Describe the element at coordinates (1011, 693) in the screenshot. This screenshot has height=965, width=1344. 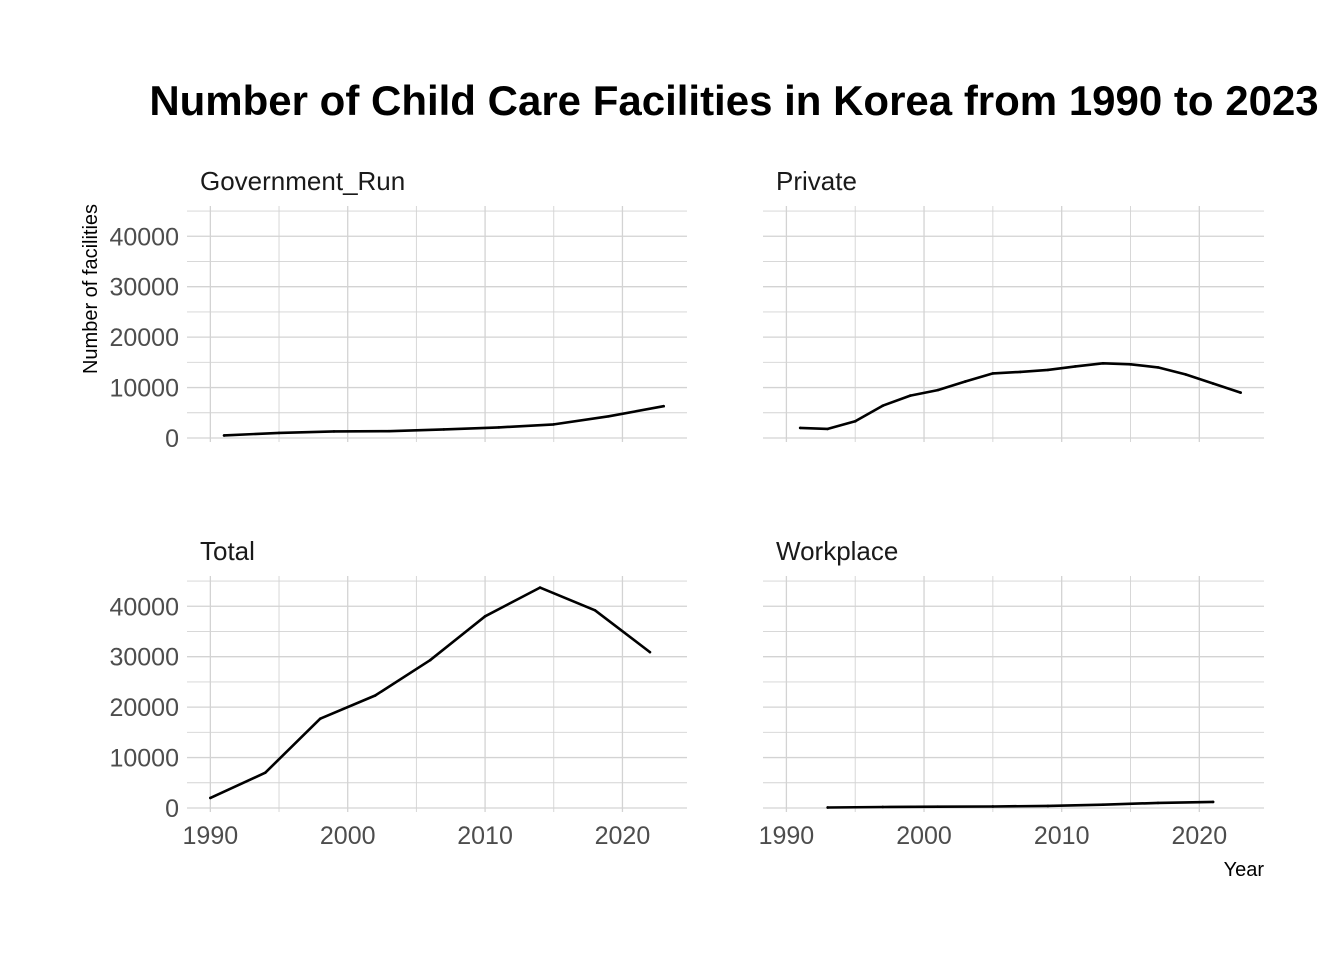
I see `facet-panel-workplace: Workplace 1990 2000 2010 2020` at that location.